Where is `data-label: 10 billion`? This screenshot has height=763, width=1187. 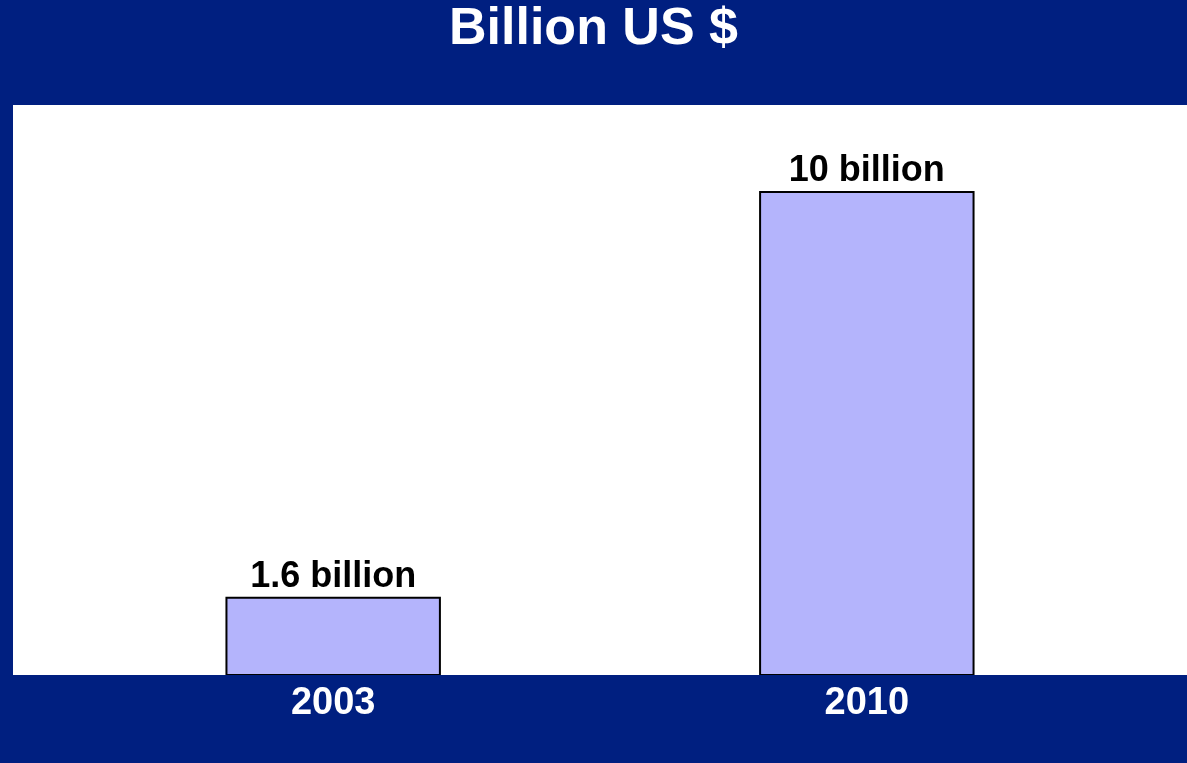
data-label: 10 billion is located at coordinates (866, 168).